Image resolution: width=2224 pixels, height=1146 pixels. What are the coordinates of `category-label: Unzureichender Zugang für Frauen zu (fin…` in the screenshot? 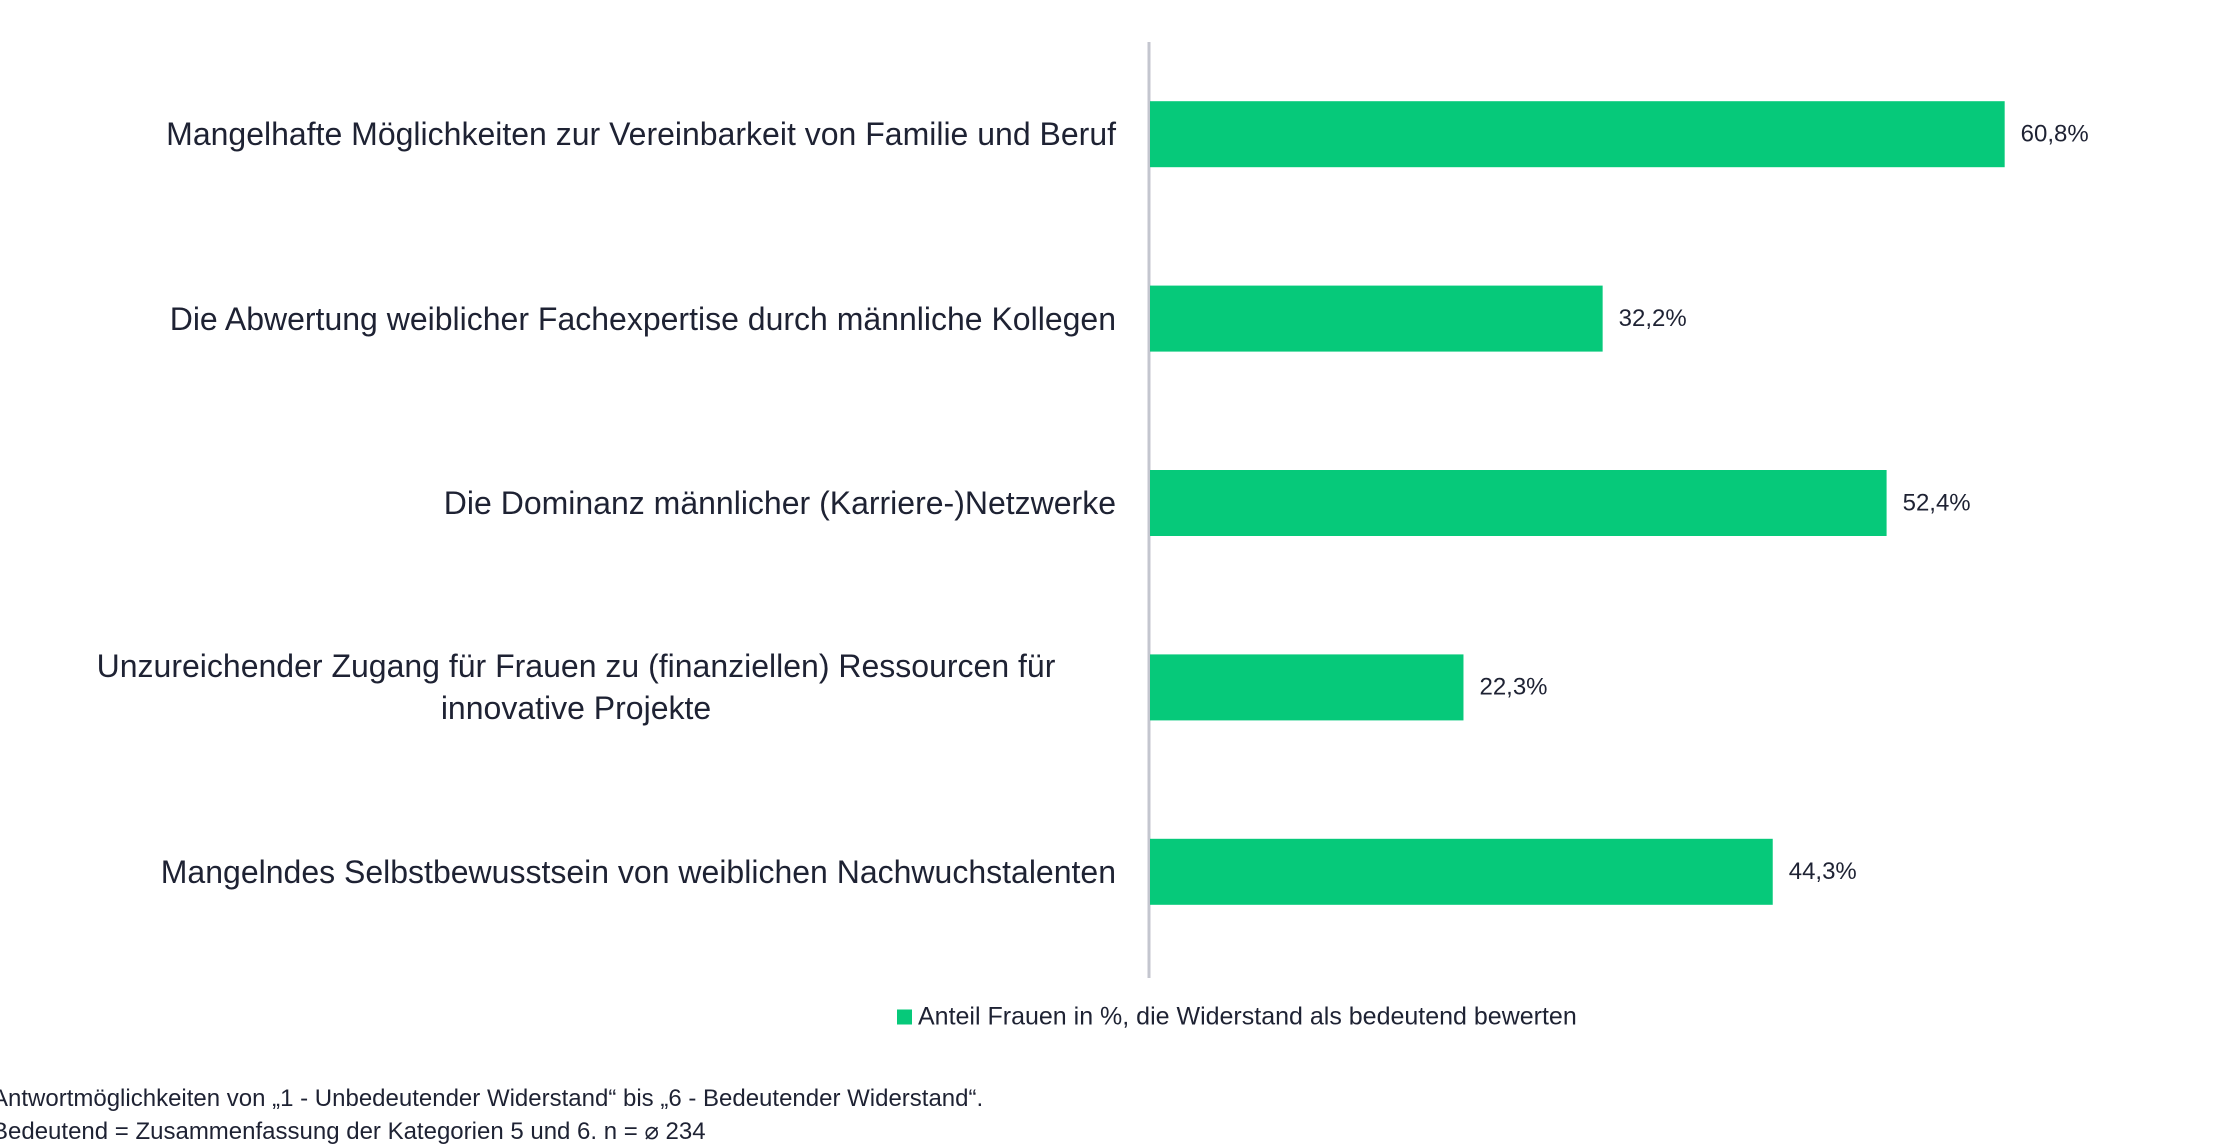 It's located at (576, 687).